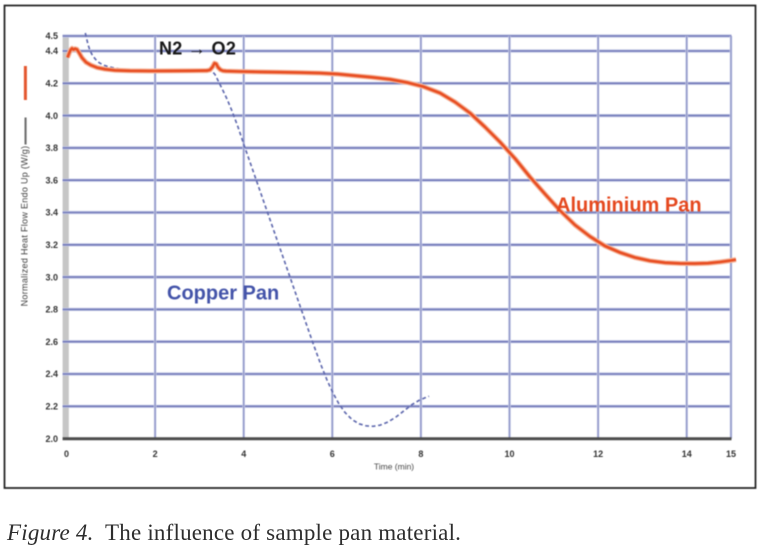  Describe the element at coordinates (51, 51) in the screenshot. I see `svg-text: 4.4` at that location.